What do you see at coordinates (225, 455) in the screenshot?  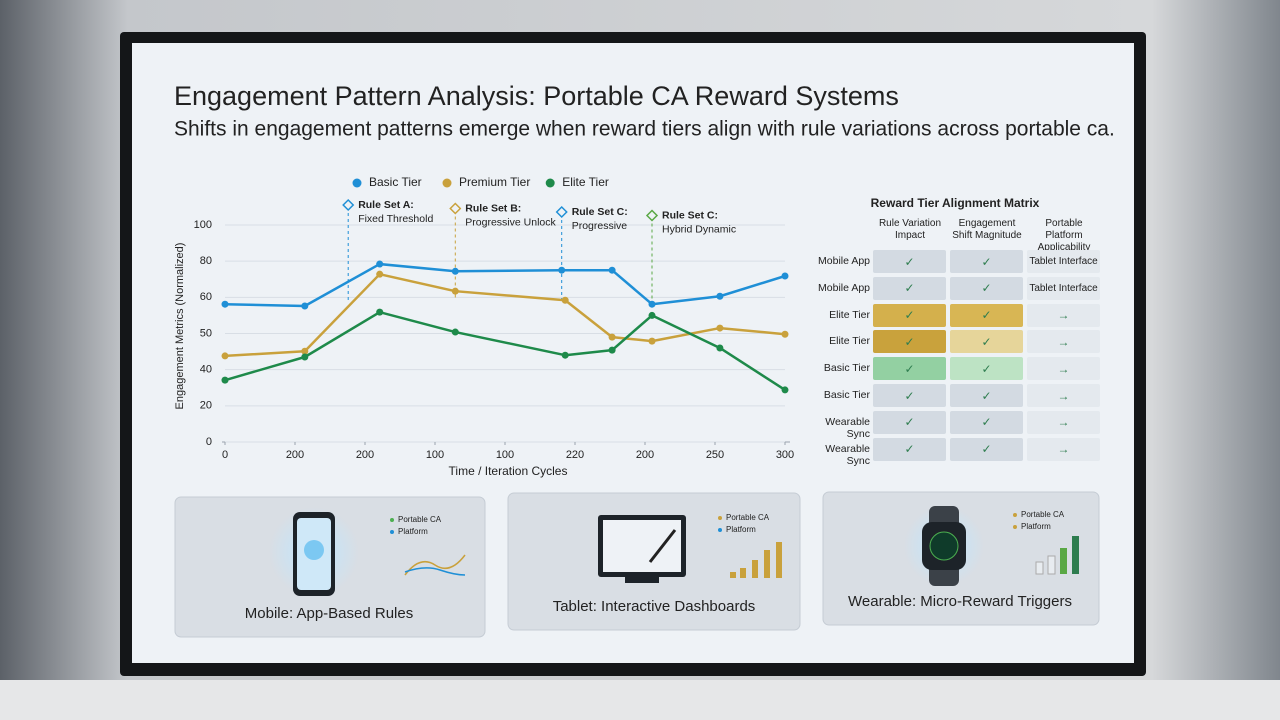 I see `x-tick-label: 0` at bounding box center [225, 455].